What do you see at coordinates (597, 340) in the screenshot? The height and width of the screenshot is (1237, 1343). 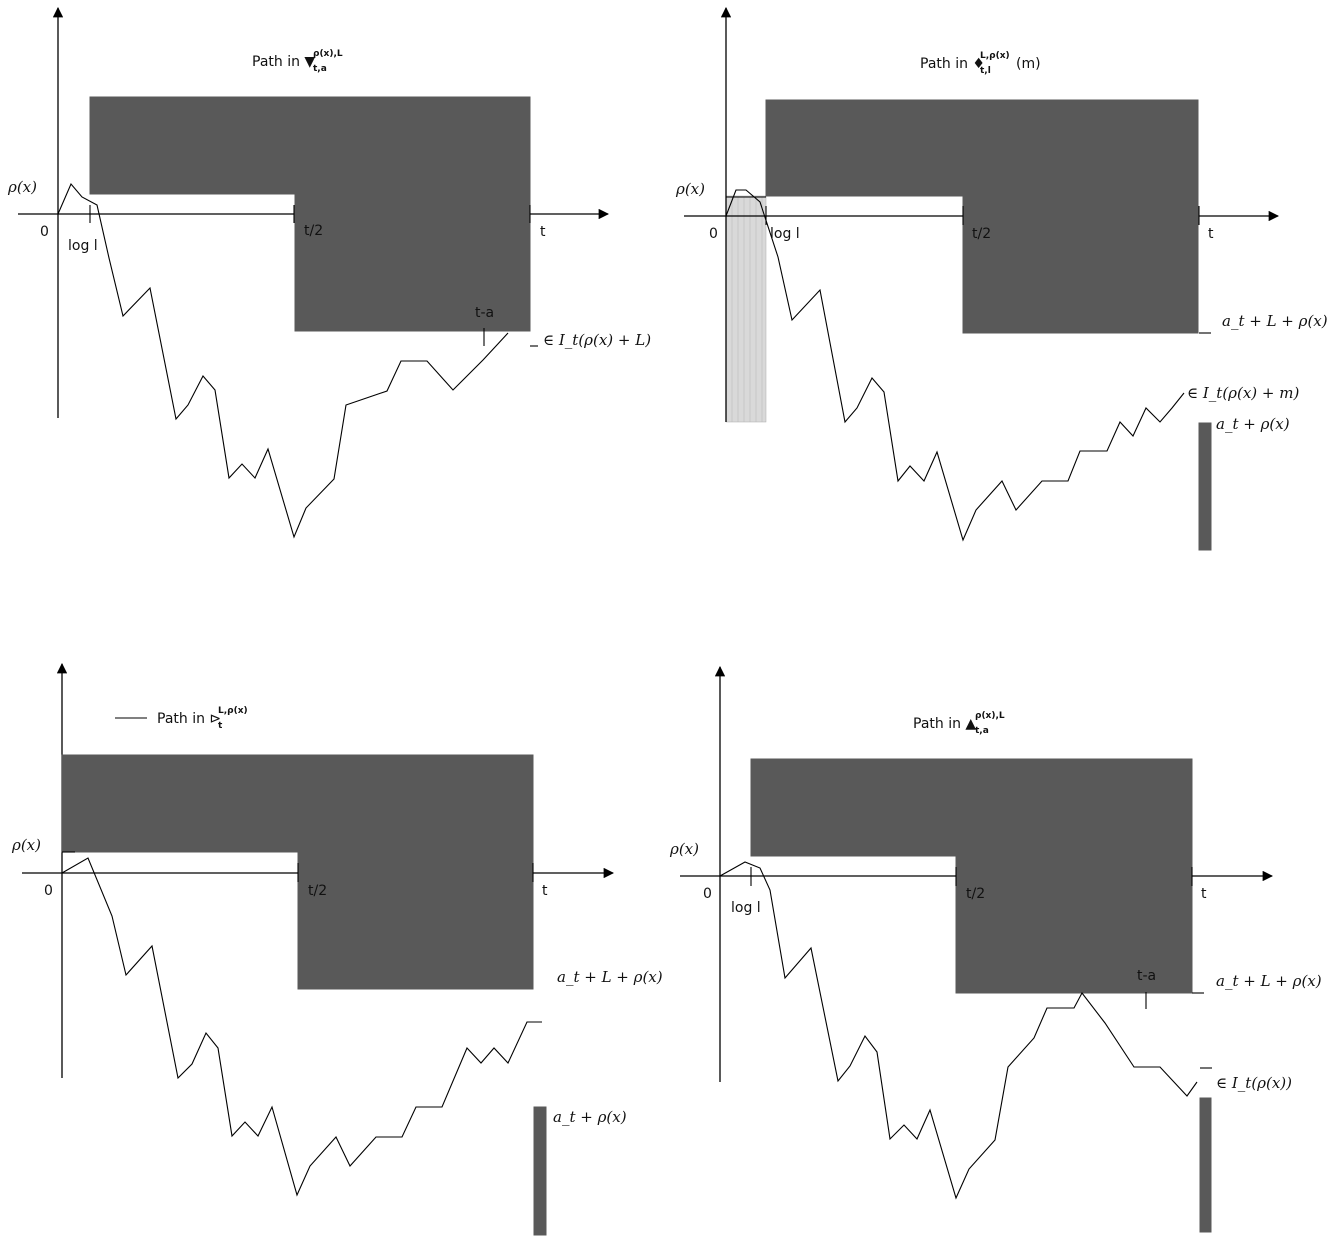 I see `interval-label: ∈ I_t(ρ(x) + L)` at bounding box center [597, 340].